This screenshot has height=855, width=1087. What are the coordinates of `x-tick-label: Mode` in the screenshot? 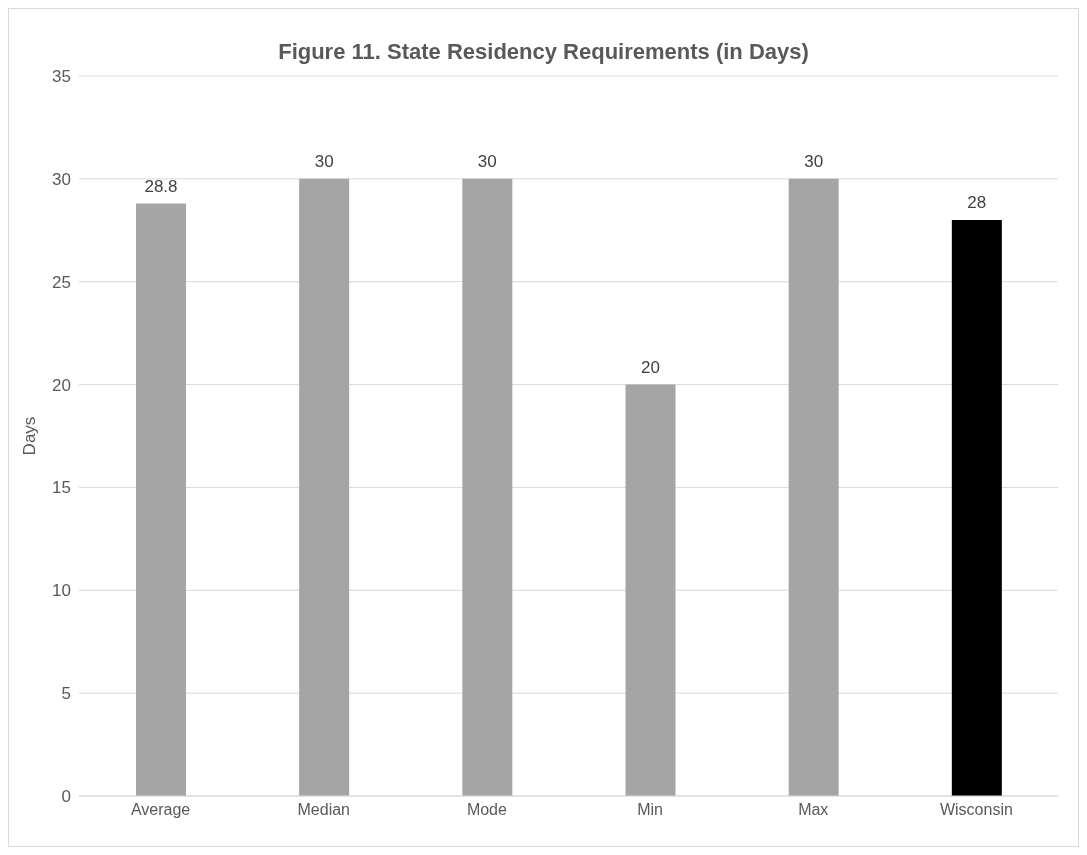 It's located at (487, 810).